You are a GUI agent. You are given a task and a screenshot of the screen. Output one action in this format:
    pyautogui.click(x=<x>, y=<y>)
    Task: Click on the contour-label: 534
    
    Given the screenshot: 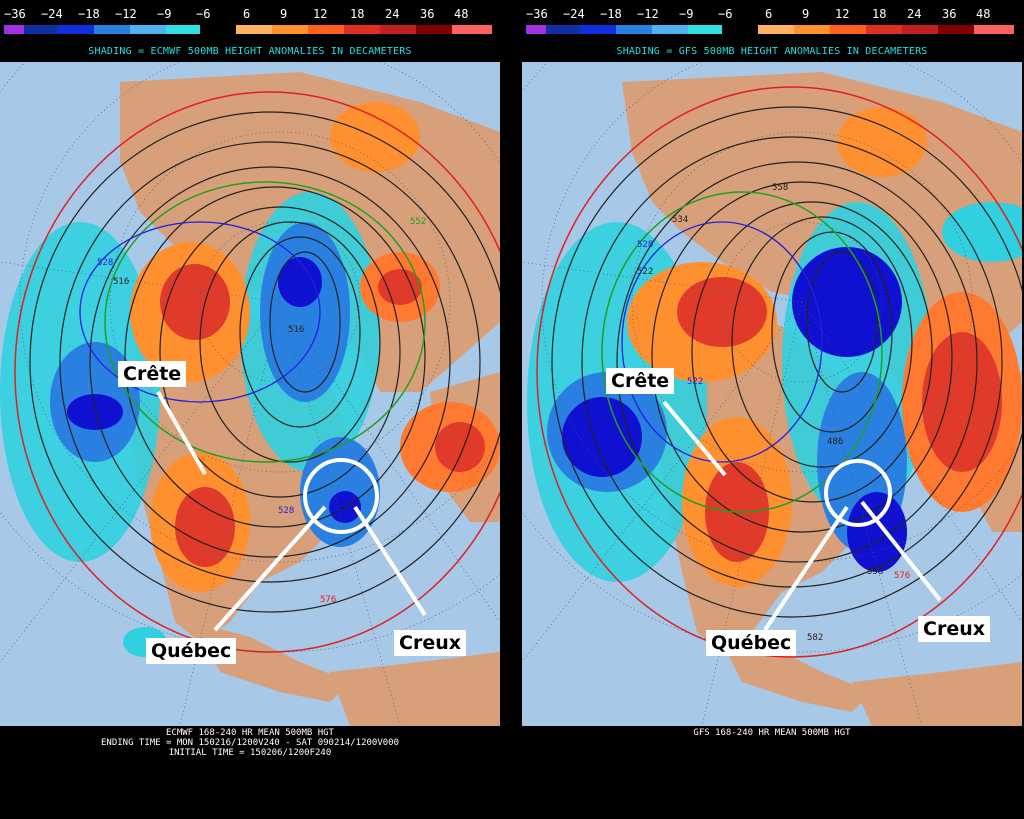 What is the action you would take?
    pyautogui.click(x=680, y=220)
    